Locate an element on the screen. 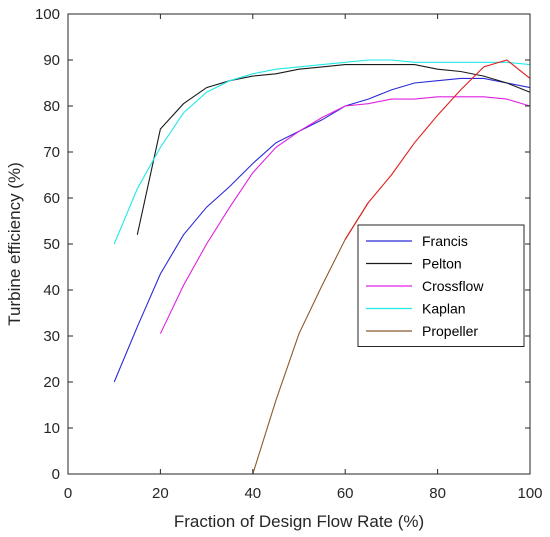 Image resolution: width=550 pixels, height=537 pixels. legend-label-kaplan: Kaplan is located at coordinates (444, 309).